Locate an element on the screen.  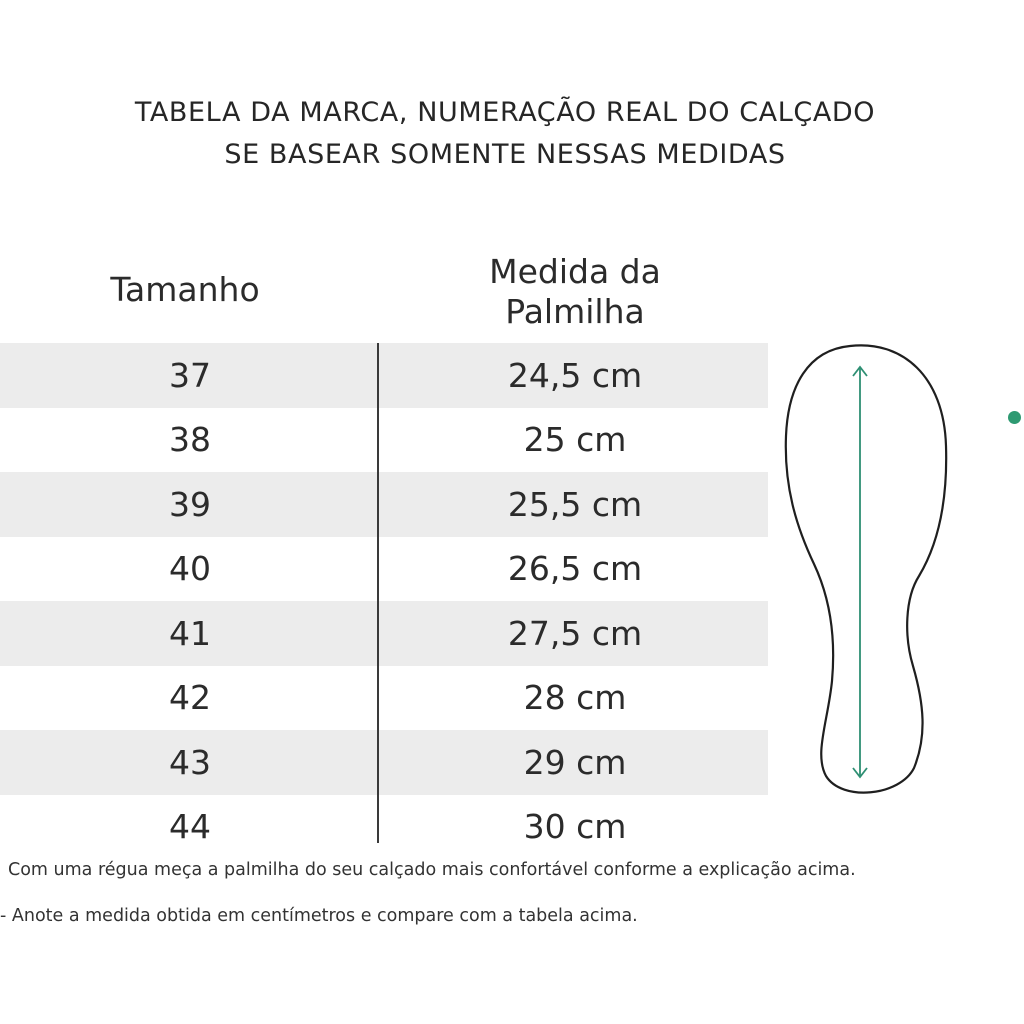
table-row: 43 29 cm is located at coordinates (384, 762).